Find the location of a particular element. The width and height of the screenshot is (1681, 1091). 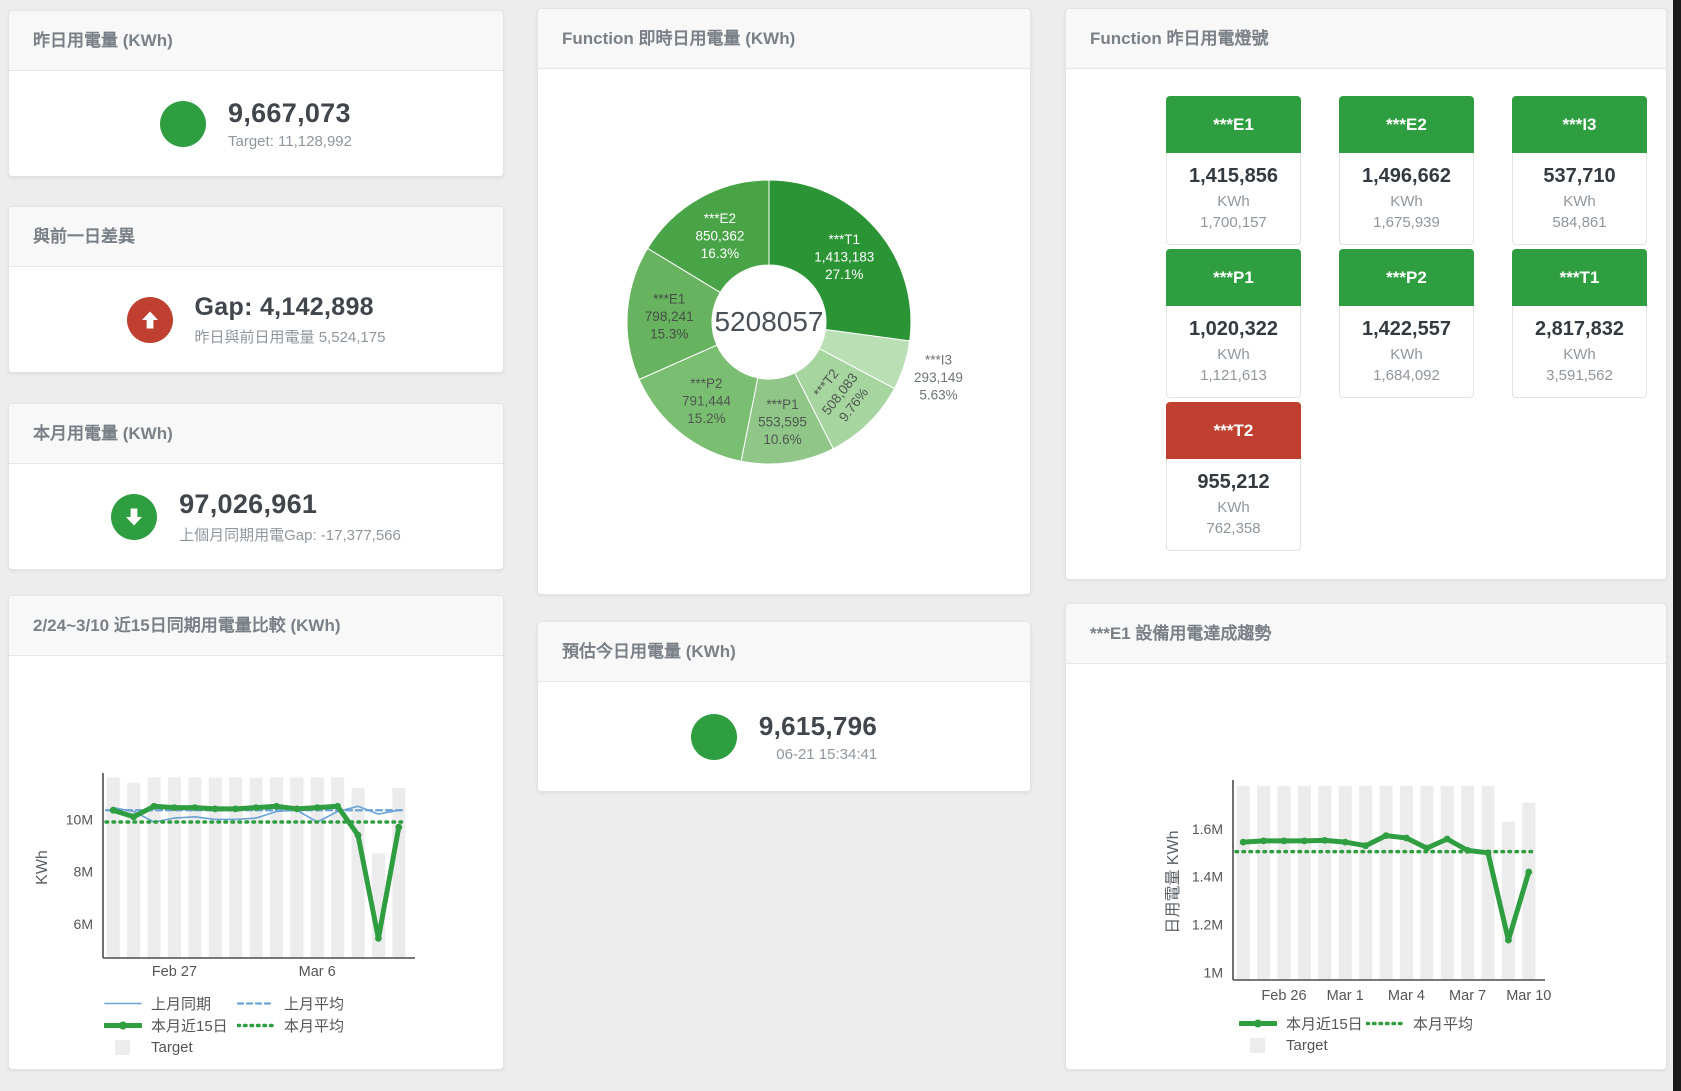

donut-segment-label: ***I3 293,149 5.63% is located at coordinates (938, 377).